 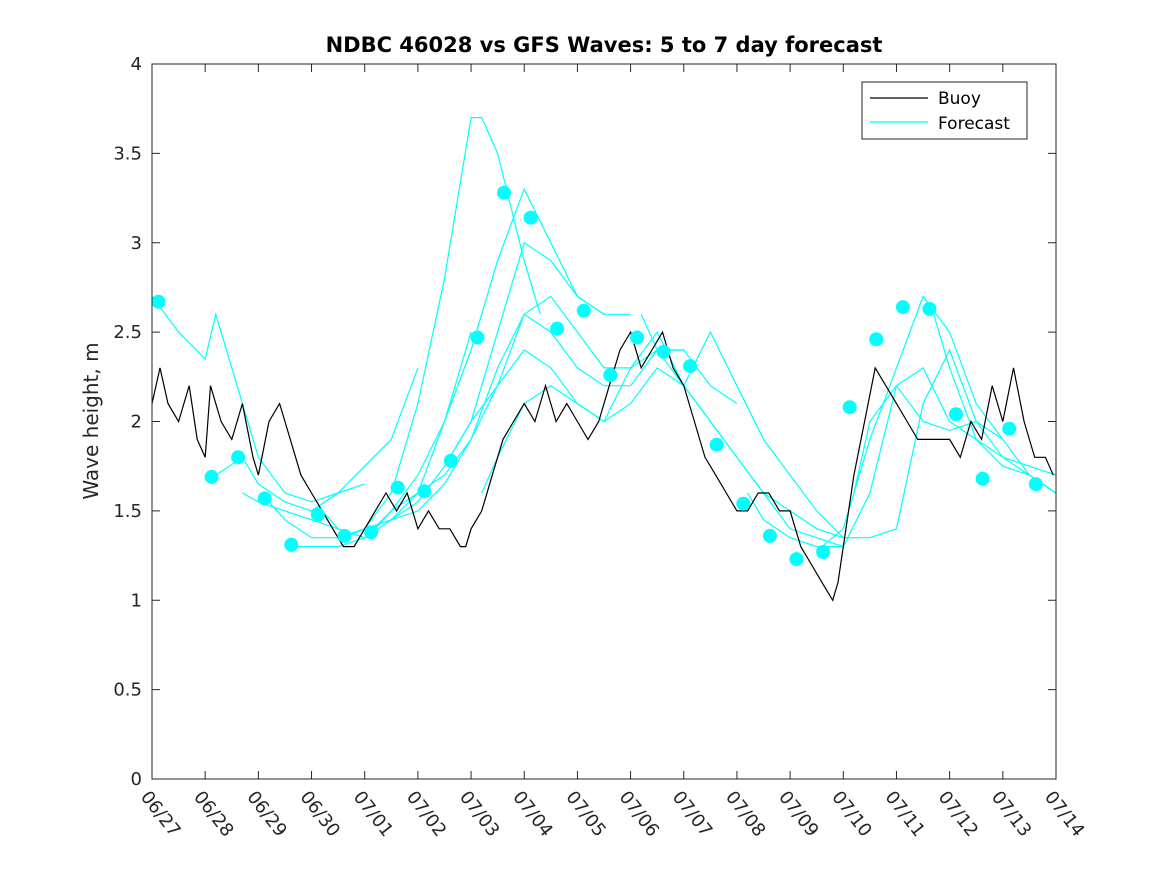 What do you see at coordinates (974, 124) in the screenshot?
I see `legend-forecast-label: Forecast` at bounding box center [974, 124].